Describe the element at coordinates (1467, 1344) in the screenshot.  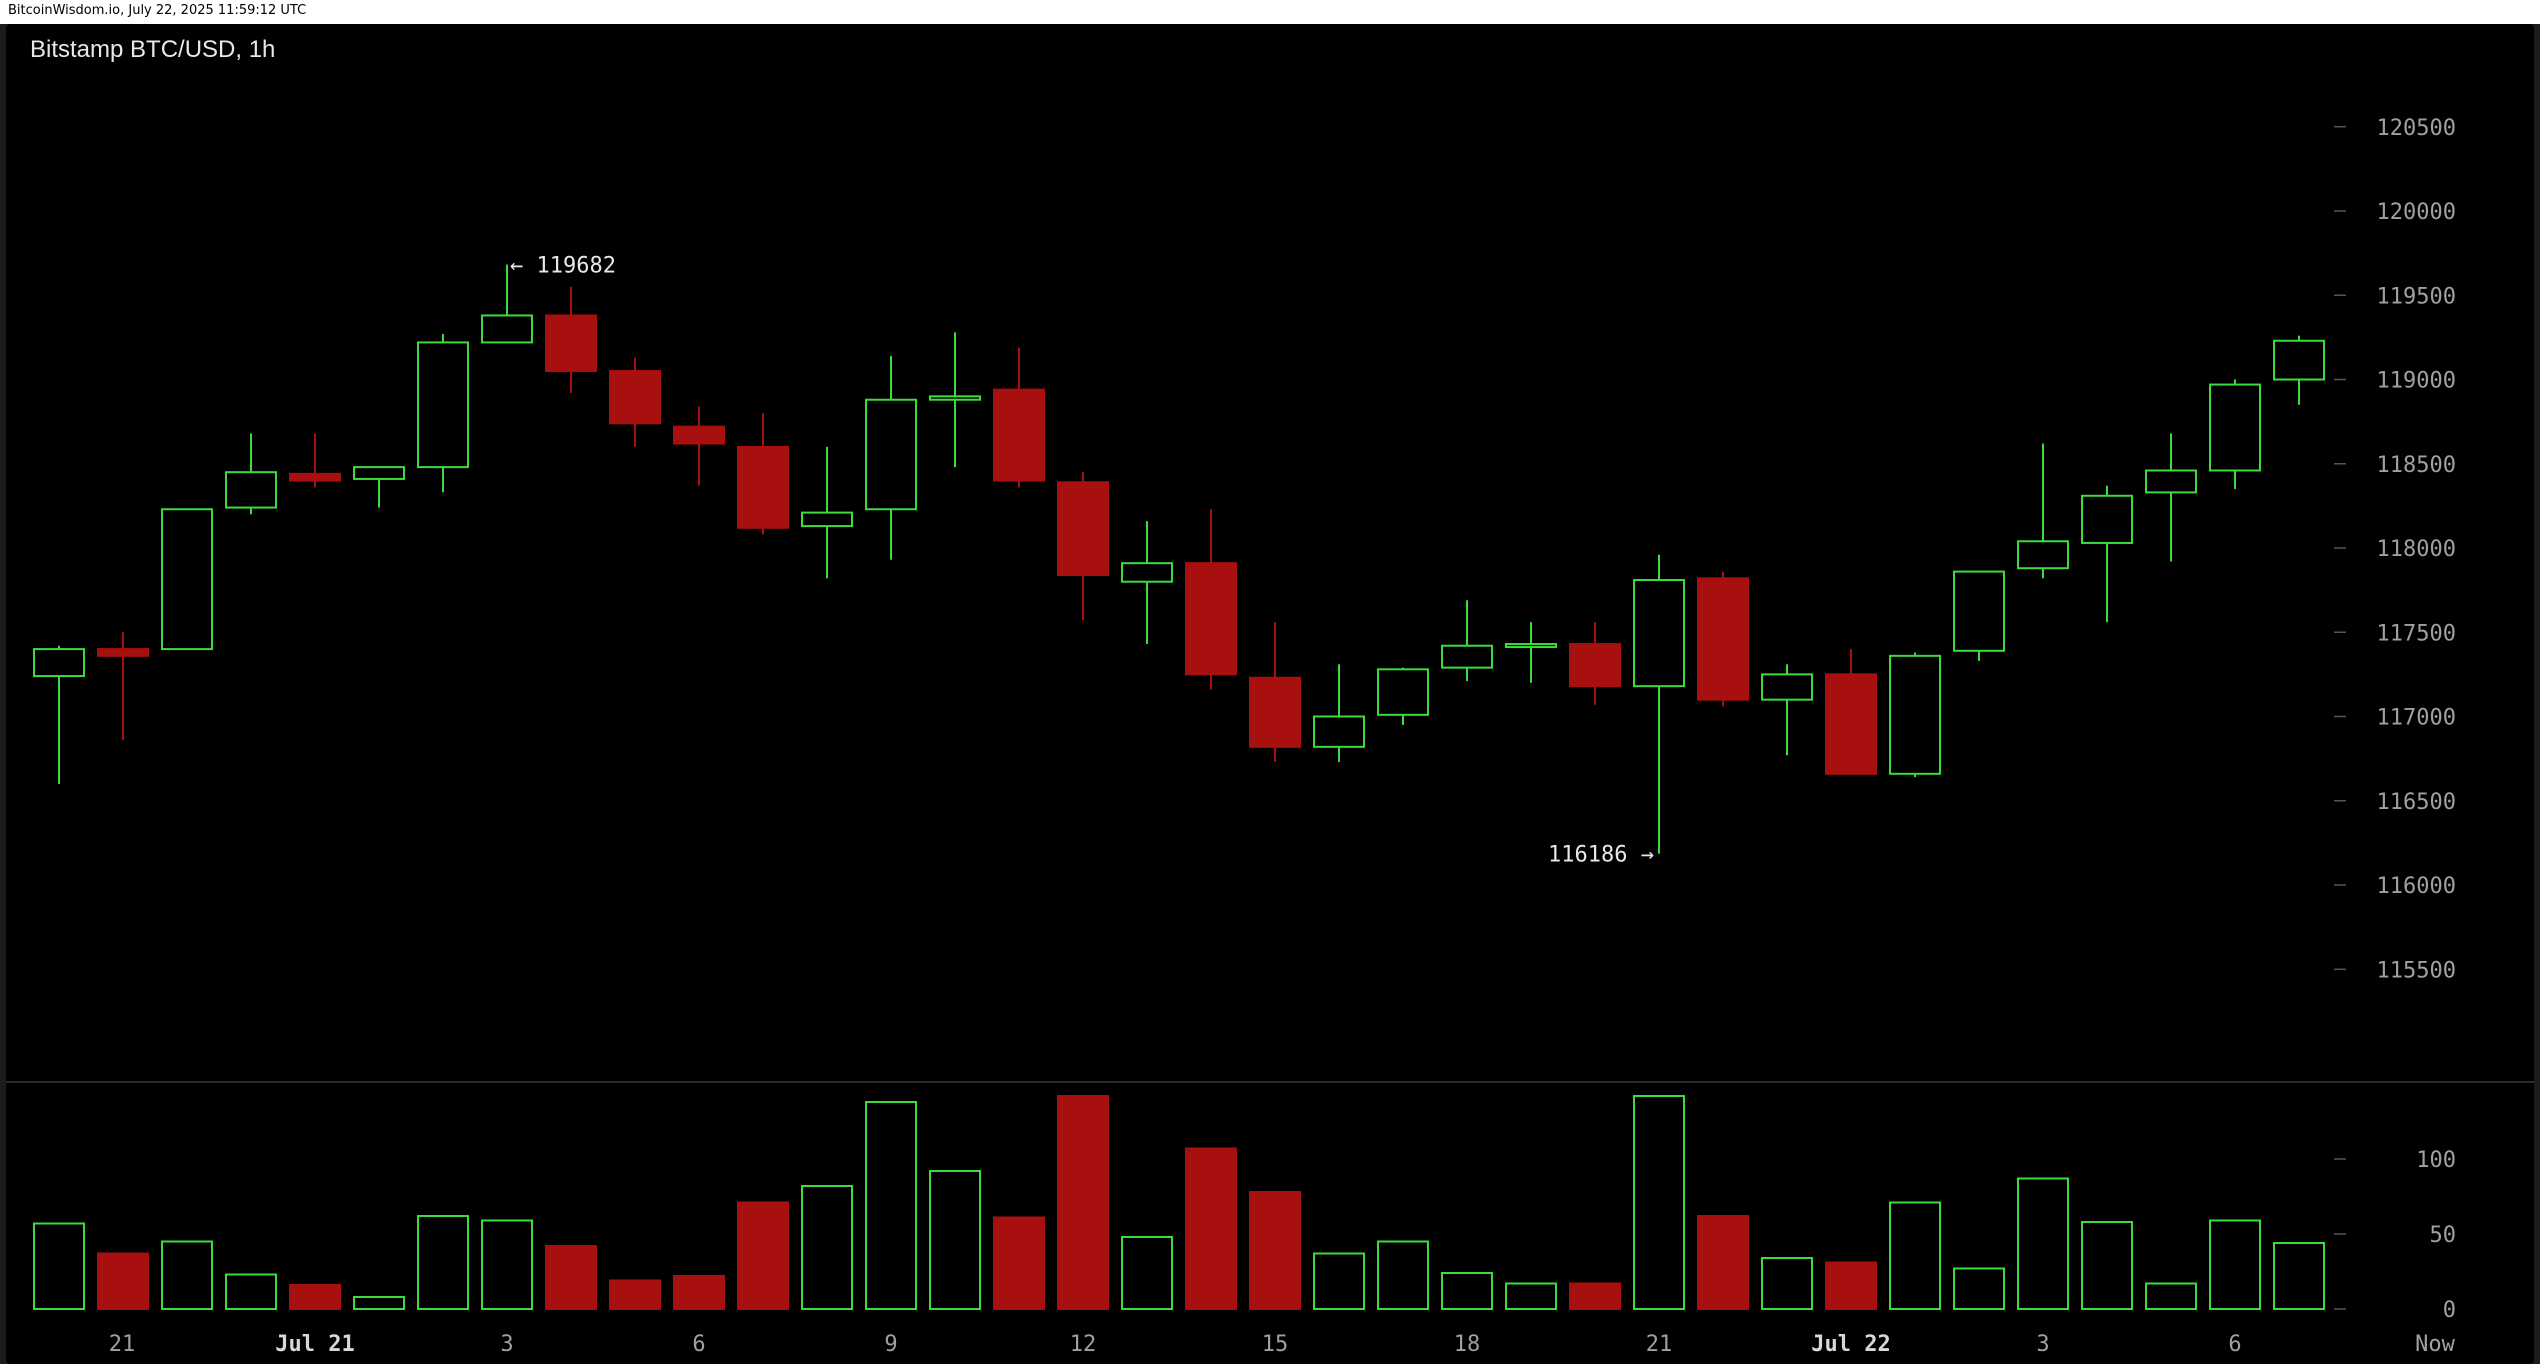
I see `x-tick-label: 18` at that location.